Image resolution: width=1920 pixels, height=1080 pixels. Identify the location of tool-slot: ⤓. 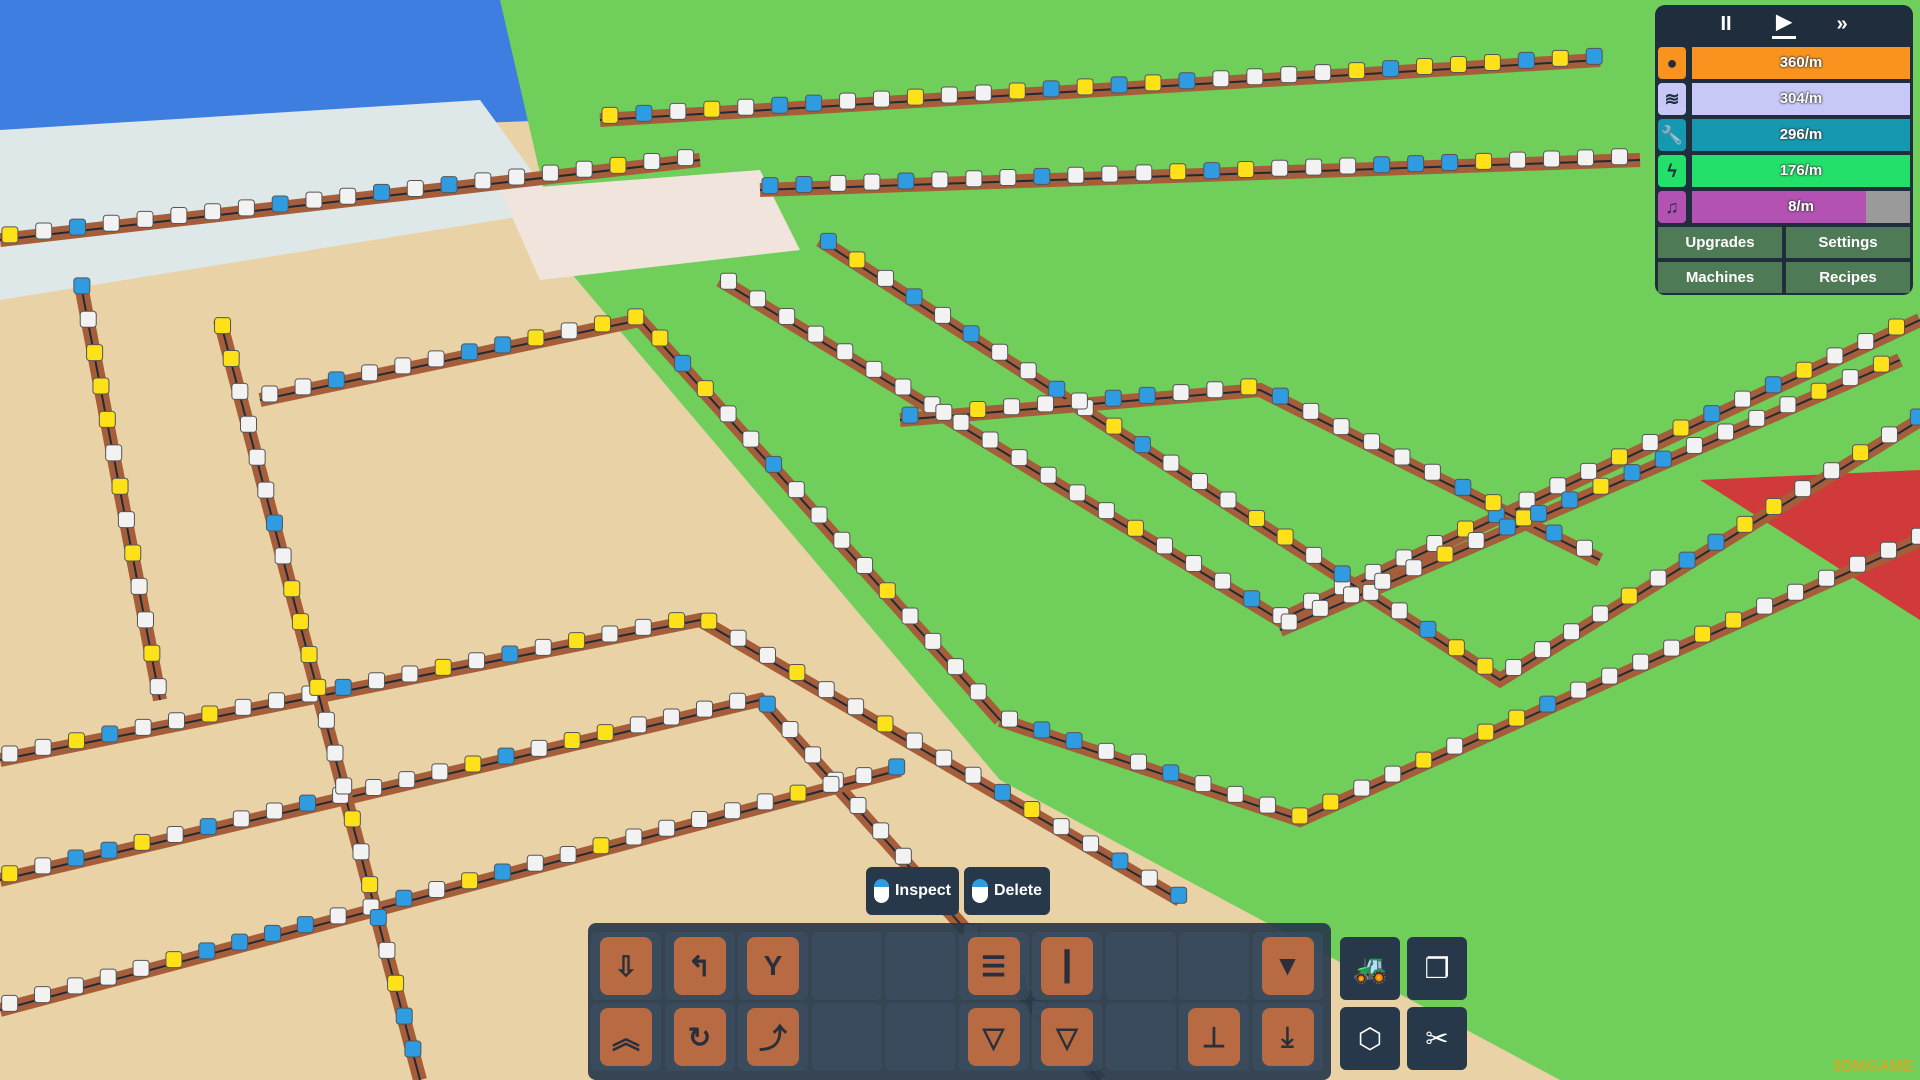
(1287, 1037).